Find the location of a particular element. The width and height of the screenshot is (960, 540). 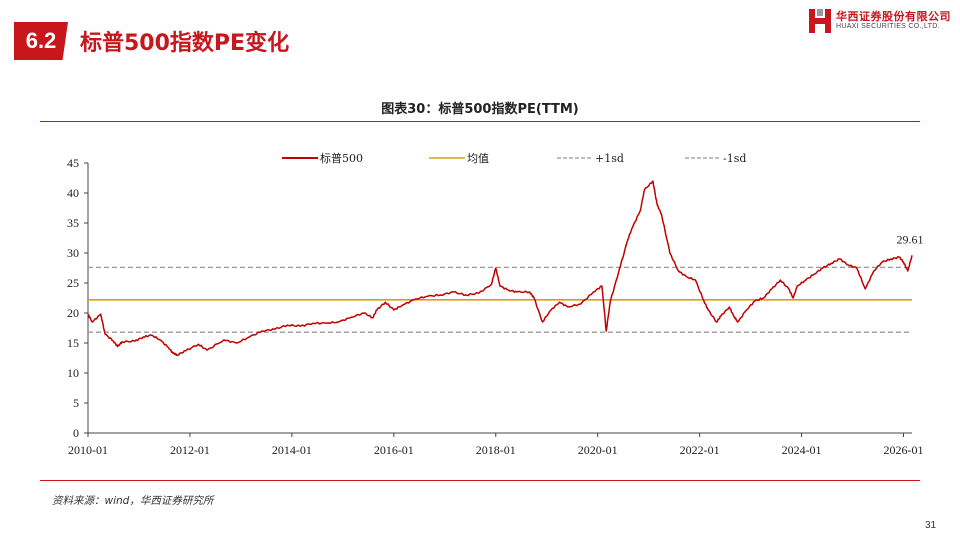

logo-company-name-en: HUAXI SECURITIES CO.,LTD. is located at coordinates (888, 26).